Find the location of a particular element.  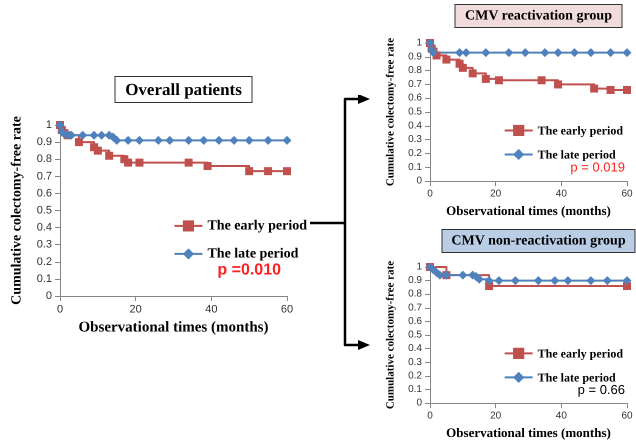

chart-title: Overall patients is located at coordinates (183, 89).